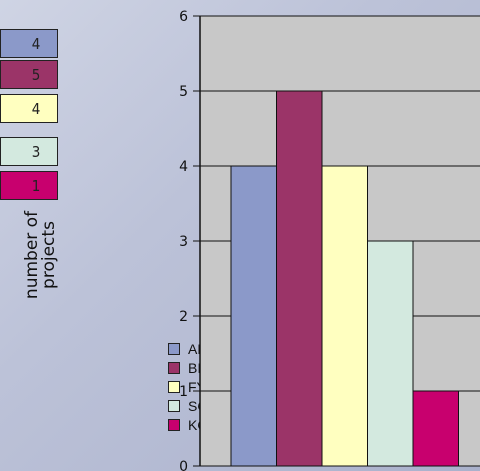 The height and width of the screenshot is (471, 480). I want to click on y-tick-label: 2, so click(183, 317).